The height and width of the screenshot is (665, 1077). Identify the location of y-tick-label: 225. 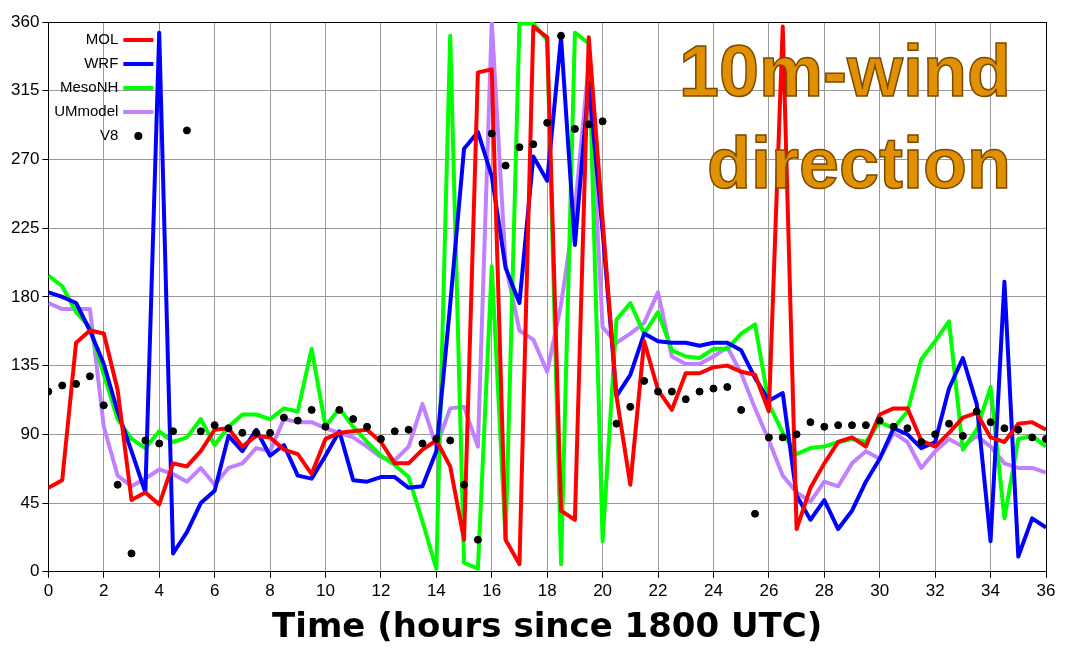
(25, 227).